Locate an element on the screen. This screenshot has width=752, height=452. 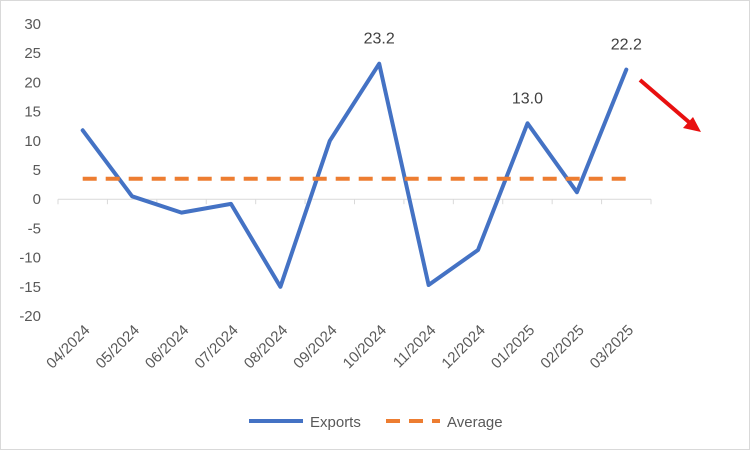
x-tick-label: 12/2024 is located at coordinates (463, 347).